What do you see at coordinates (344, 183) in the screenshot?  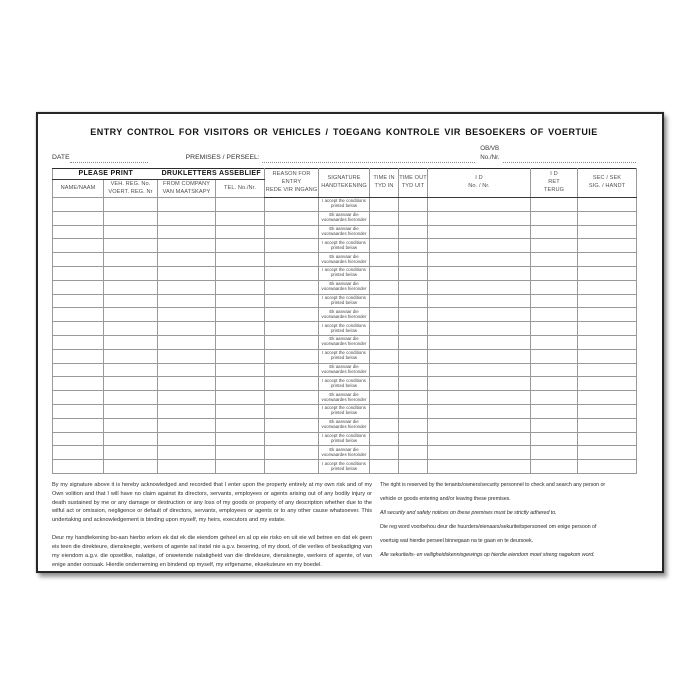 I see `col-header-signature: SIGNATURE HANDTEKENING` at bounding box center [344, 183].